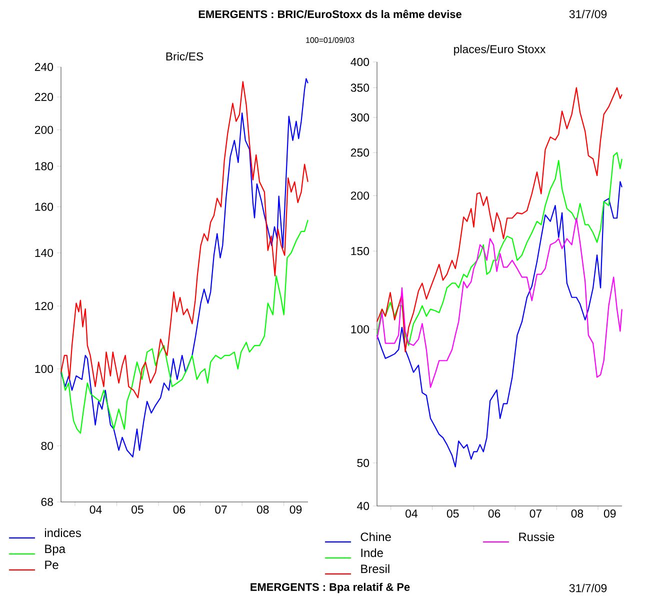 This screenshot has width=651, height=596. I want to click on y-tick-label: 160, so click(44, 206).